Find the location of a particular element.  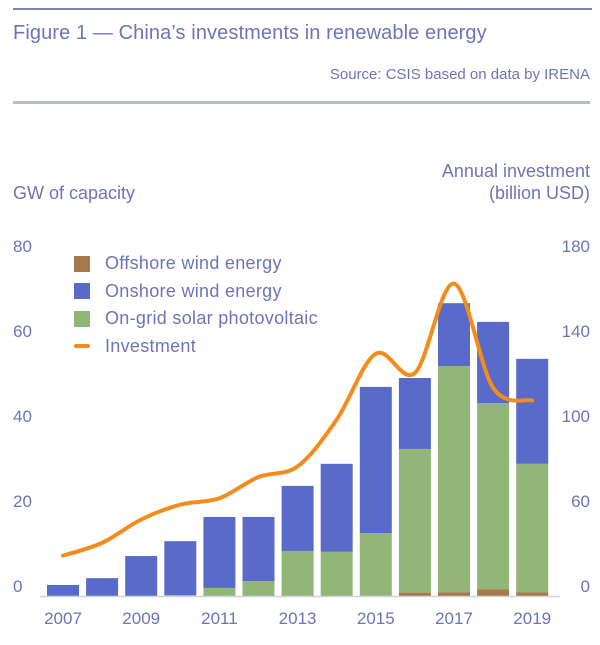

onshore-swatch is located at coordinates (82, 291).